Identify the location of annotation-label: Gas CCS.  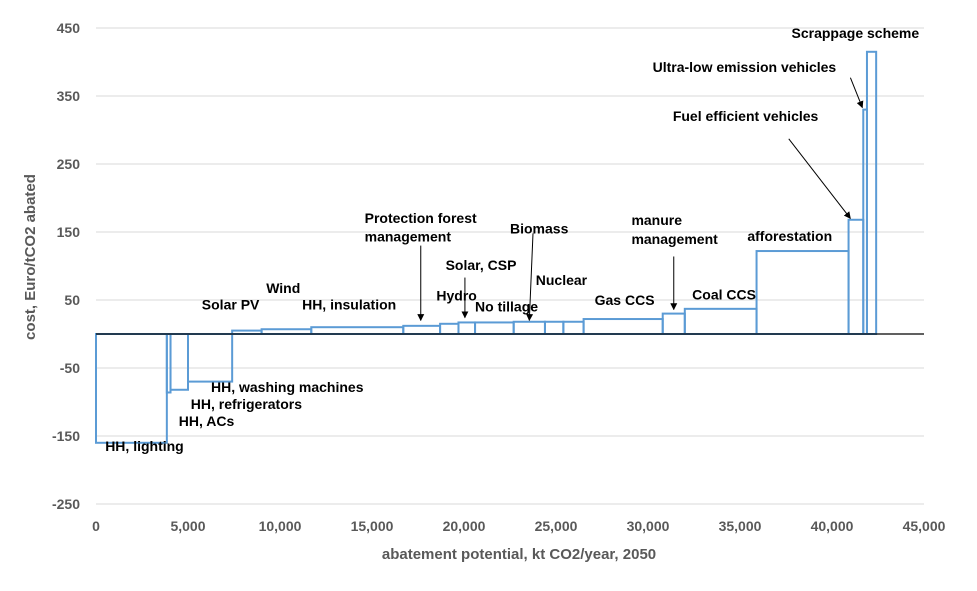
(625, 300).